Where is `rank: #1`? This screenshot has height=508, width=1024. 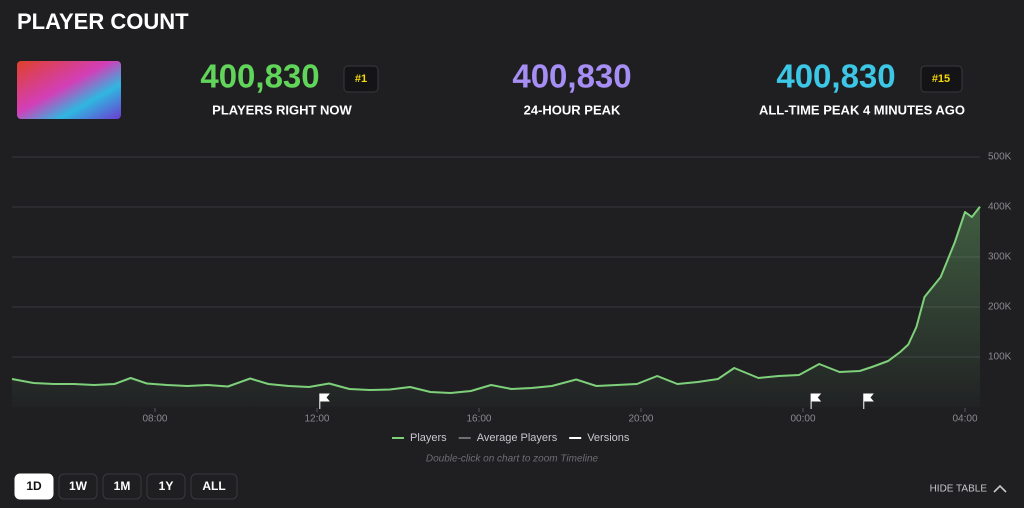 rank: #1 is located at coordinates (361, 79).